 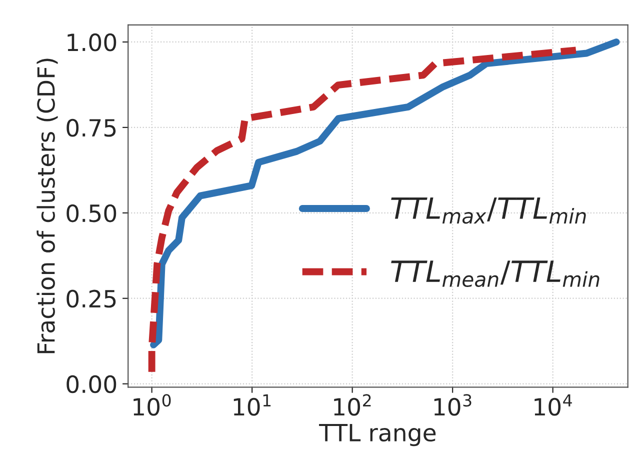 I want to click on x-tick-label: 10$^{2}$, so click(x=352, y=405).